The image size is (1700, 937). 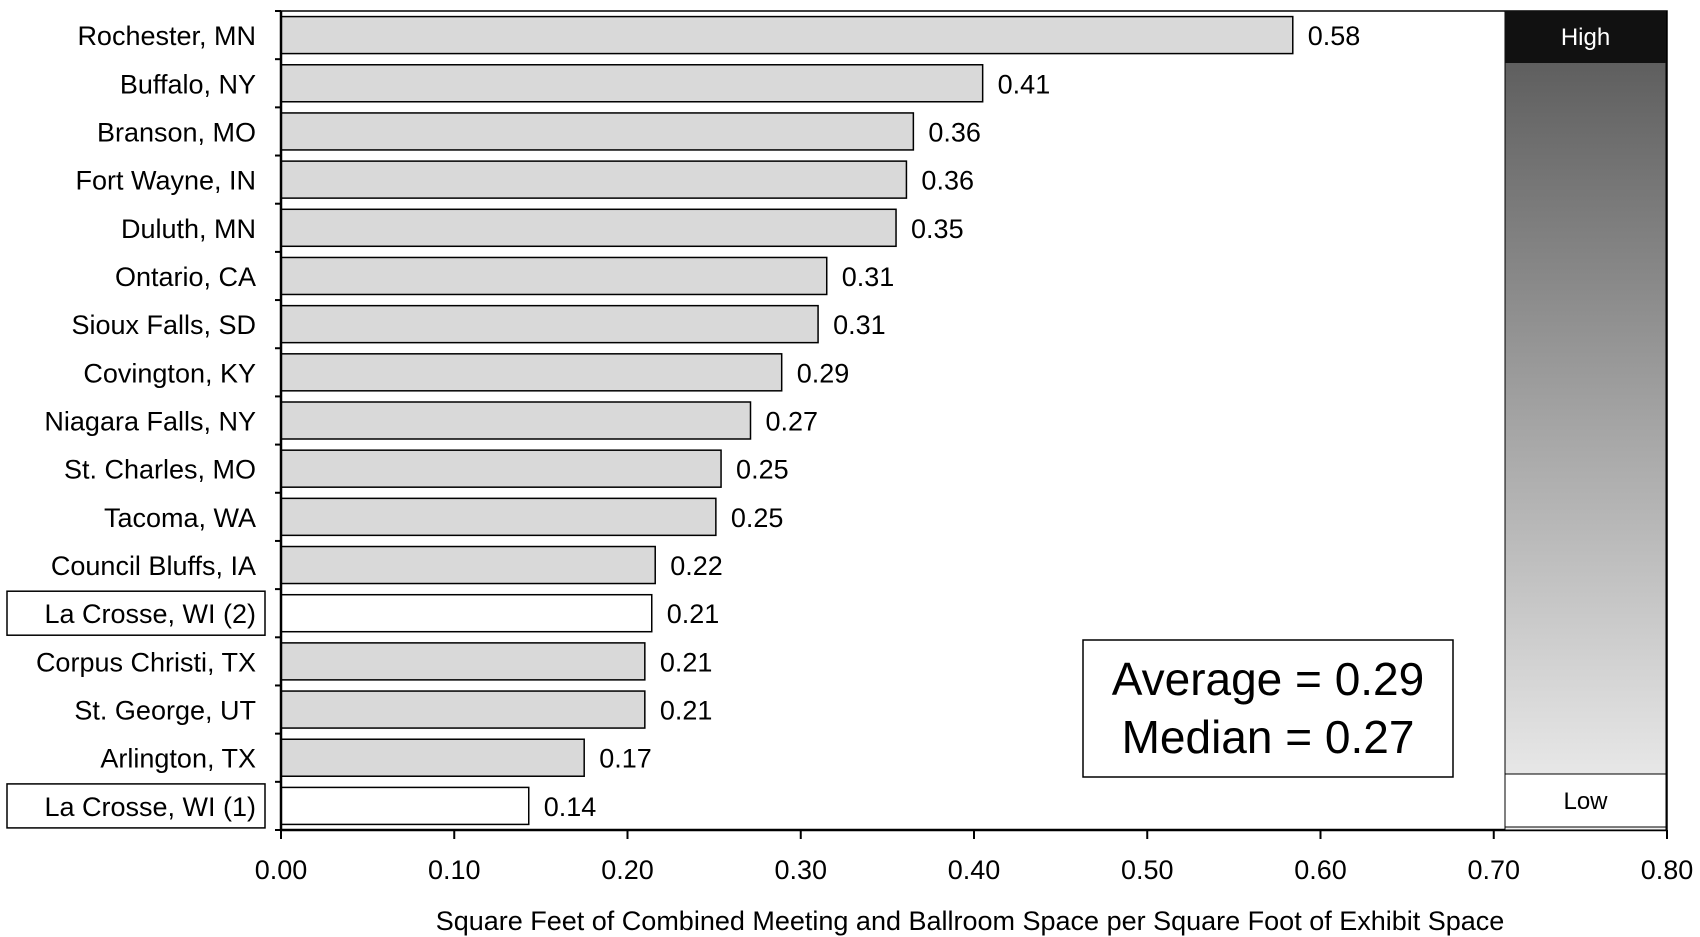 I want to click on category-label: Covington, KY, so click(x=169, y=373).